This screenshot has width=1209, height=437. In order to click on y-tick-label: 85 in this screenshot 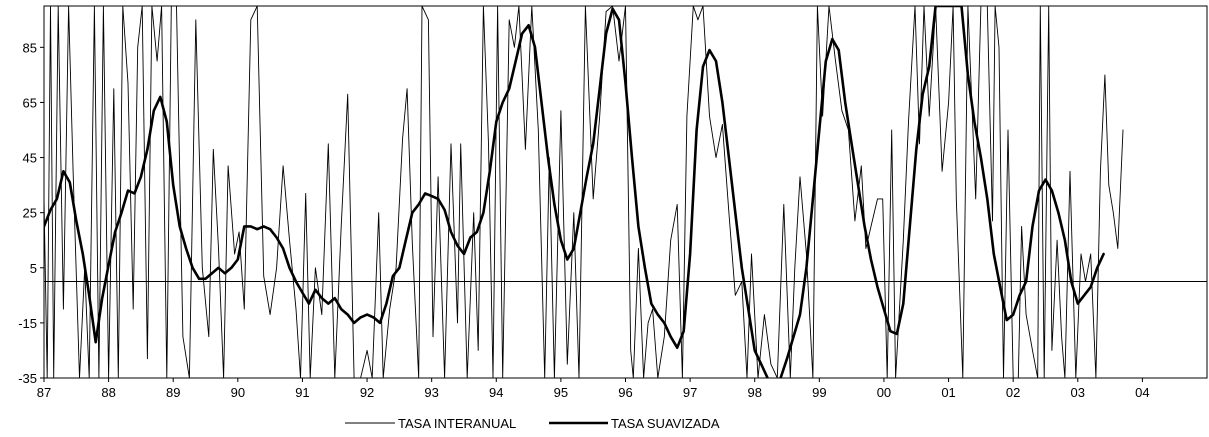, I will do `click(30, 47)`.